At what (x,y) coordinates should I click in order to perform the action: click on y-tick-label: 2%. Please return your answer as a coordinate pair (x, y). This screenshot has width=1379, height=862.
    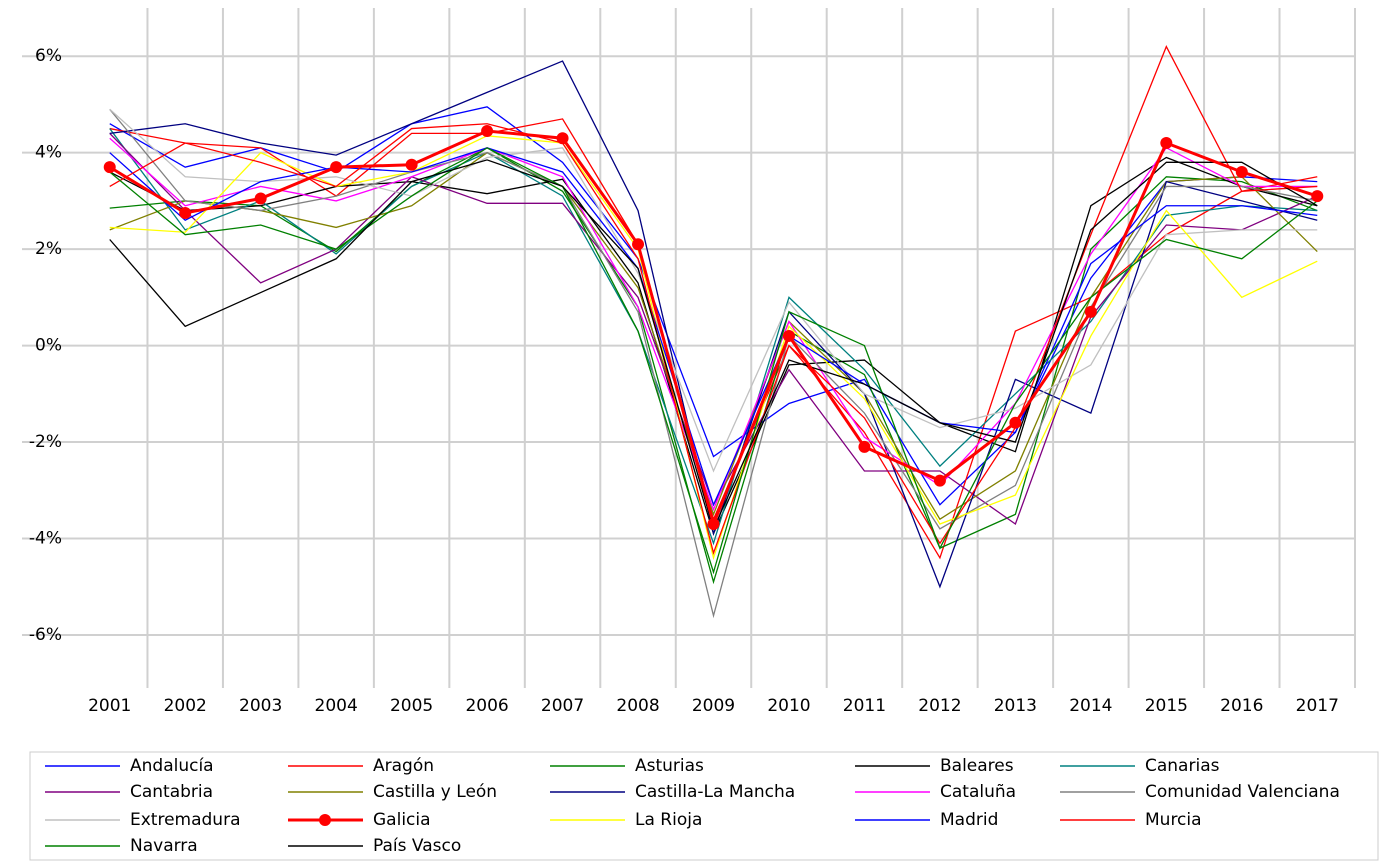
    Looking at the image, I should click on (48, 249).